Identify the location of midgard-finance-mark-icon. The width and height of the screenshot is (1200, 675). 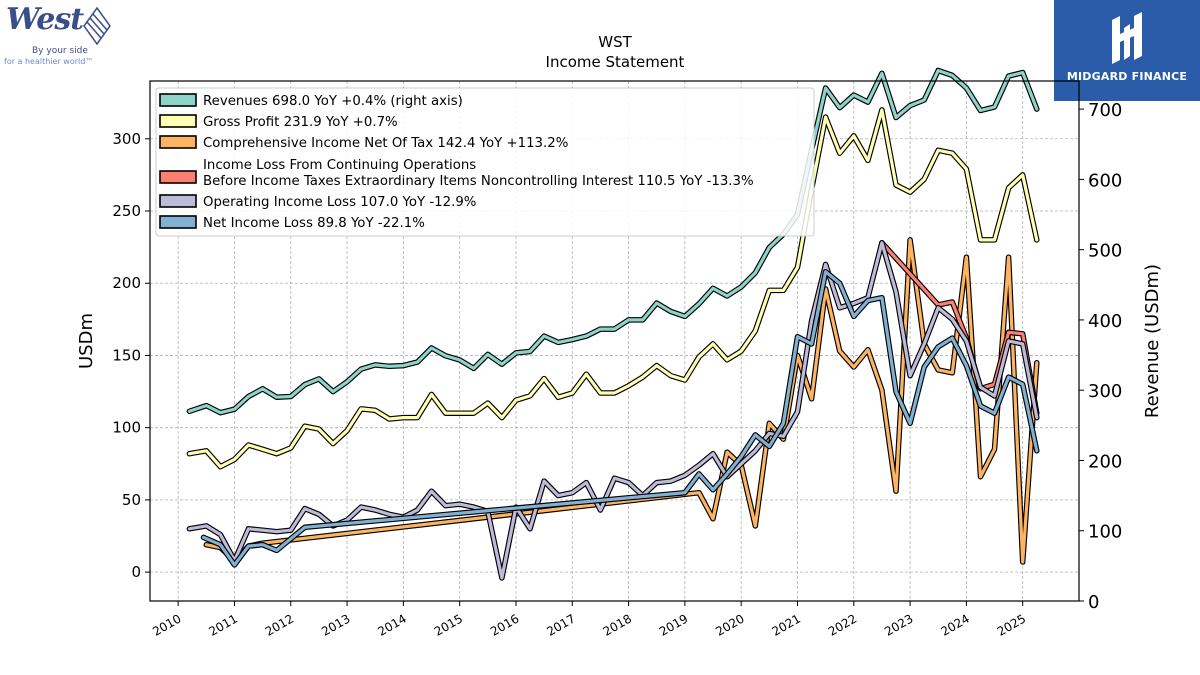
(1127, 38).